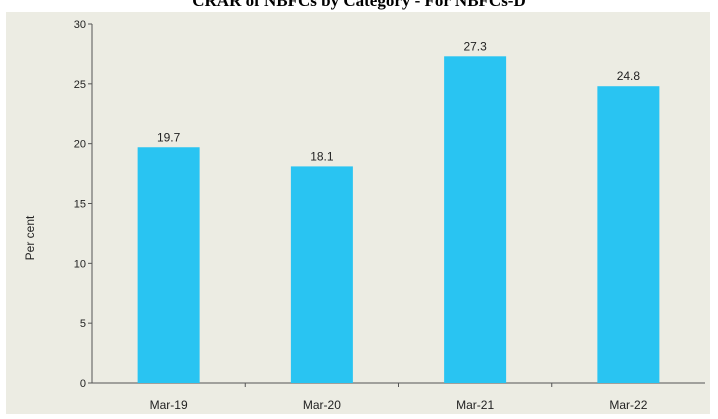 The image size is (718, 419). I want to click on y-tick-label: 25, so click(80, 85).